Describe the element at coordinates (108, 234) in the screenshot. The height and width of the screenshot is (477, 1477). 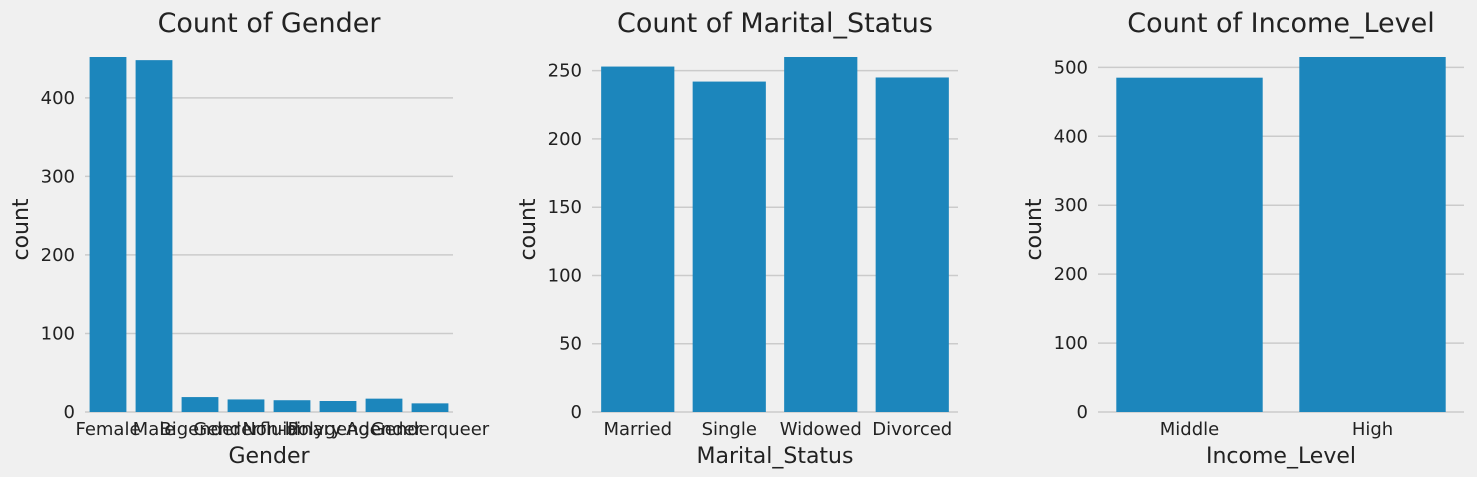
I see `bar-female` at that location.